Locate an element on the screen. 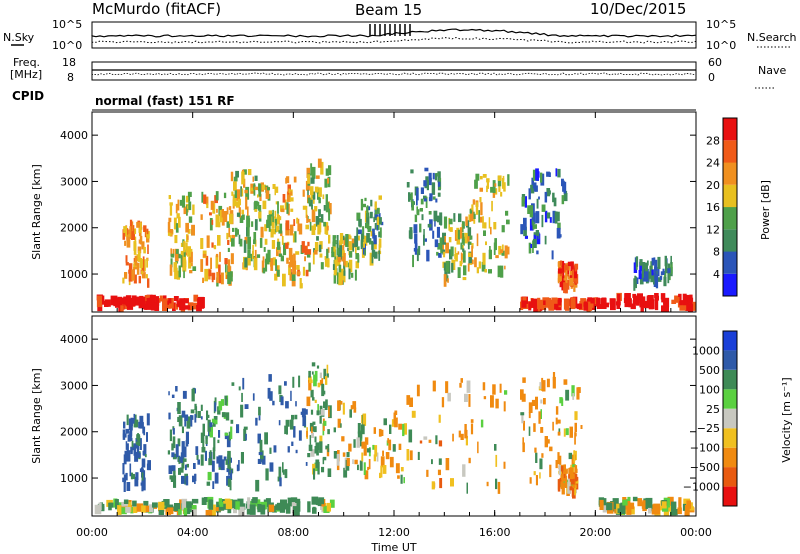  power-colorbar-tick: 4 is located at coordinates (716, 274).